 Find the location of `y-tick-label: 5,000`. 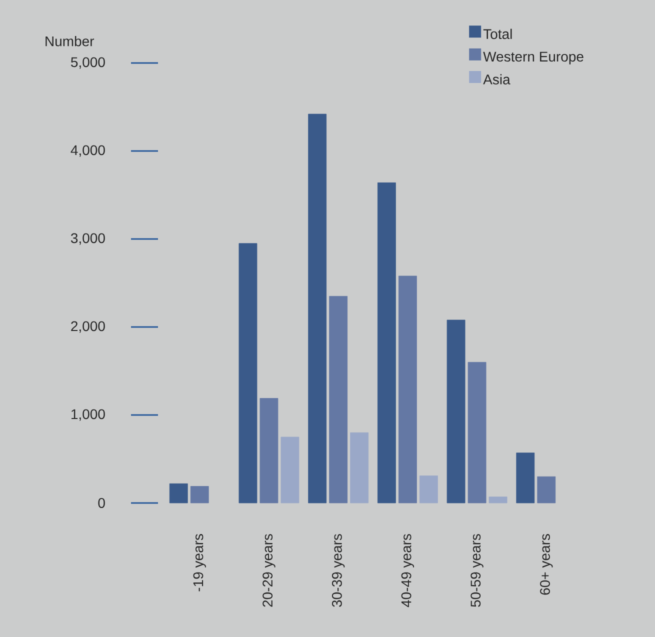

y-tick-label: 5,000 is located at coordinates (88, 63).